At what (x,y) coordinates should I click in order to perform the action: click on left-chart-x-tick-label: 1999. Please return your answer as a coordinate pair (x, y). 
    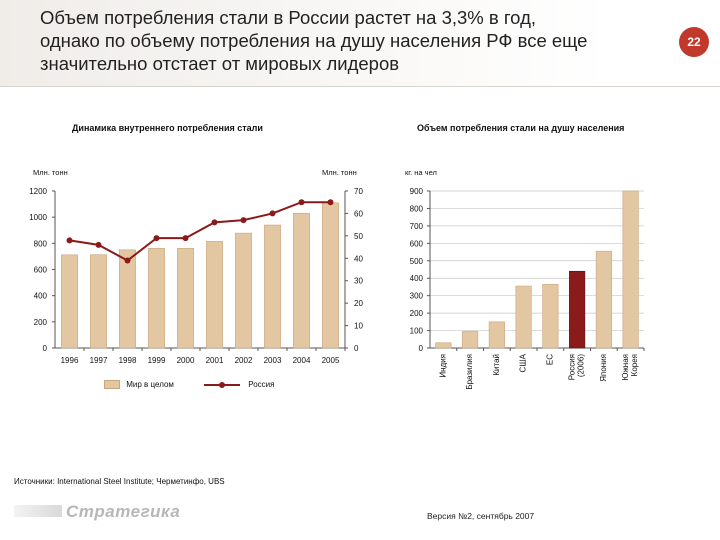
    Looking at the image, I should click on (157, 360).